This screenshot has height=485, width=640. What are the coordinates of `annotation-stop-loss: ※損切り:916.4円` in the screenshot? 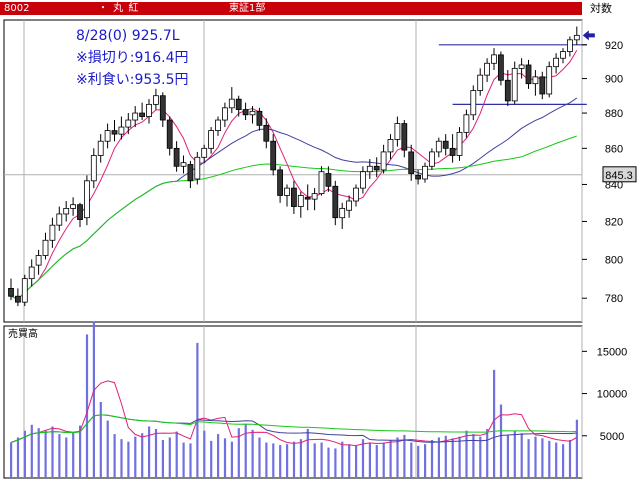 It's located at (132, 58).